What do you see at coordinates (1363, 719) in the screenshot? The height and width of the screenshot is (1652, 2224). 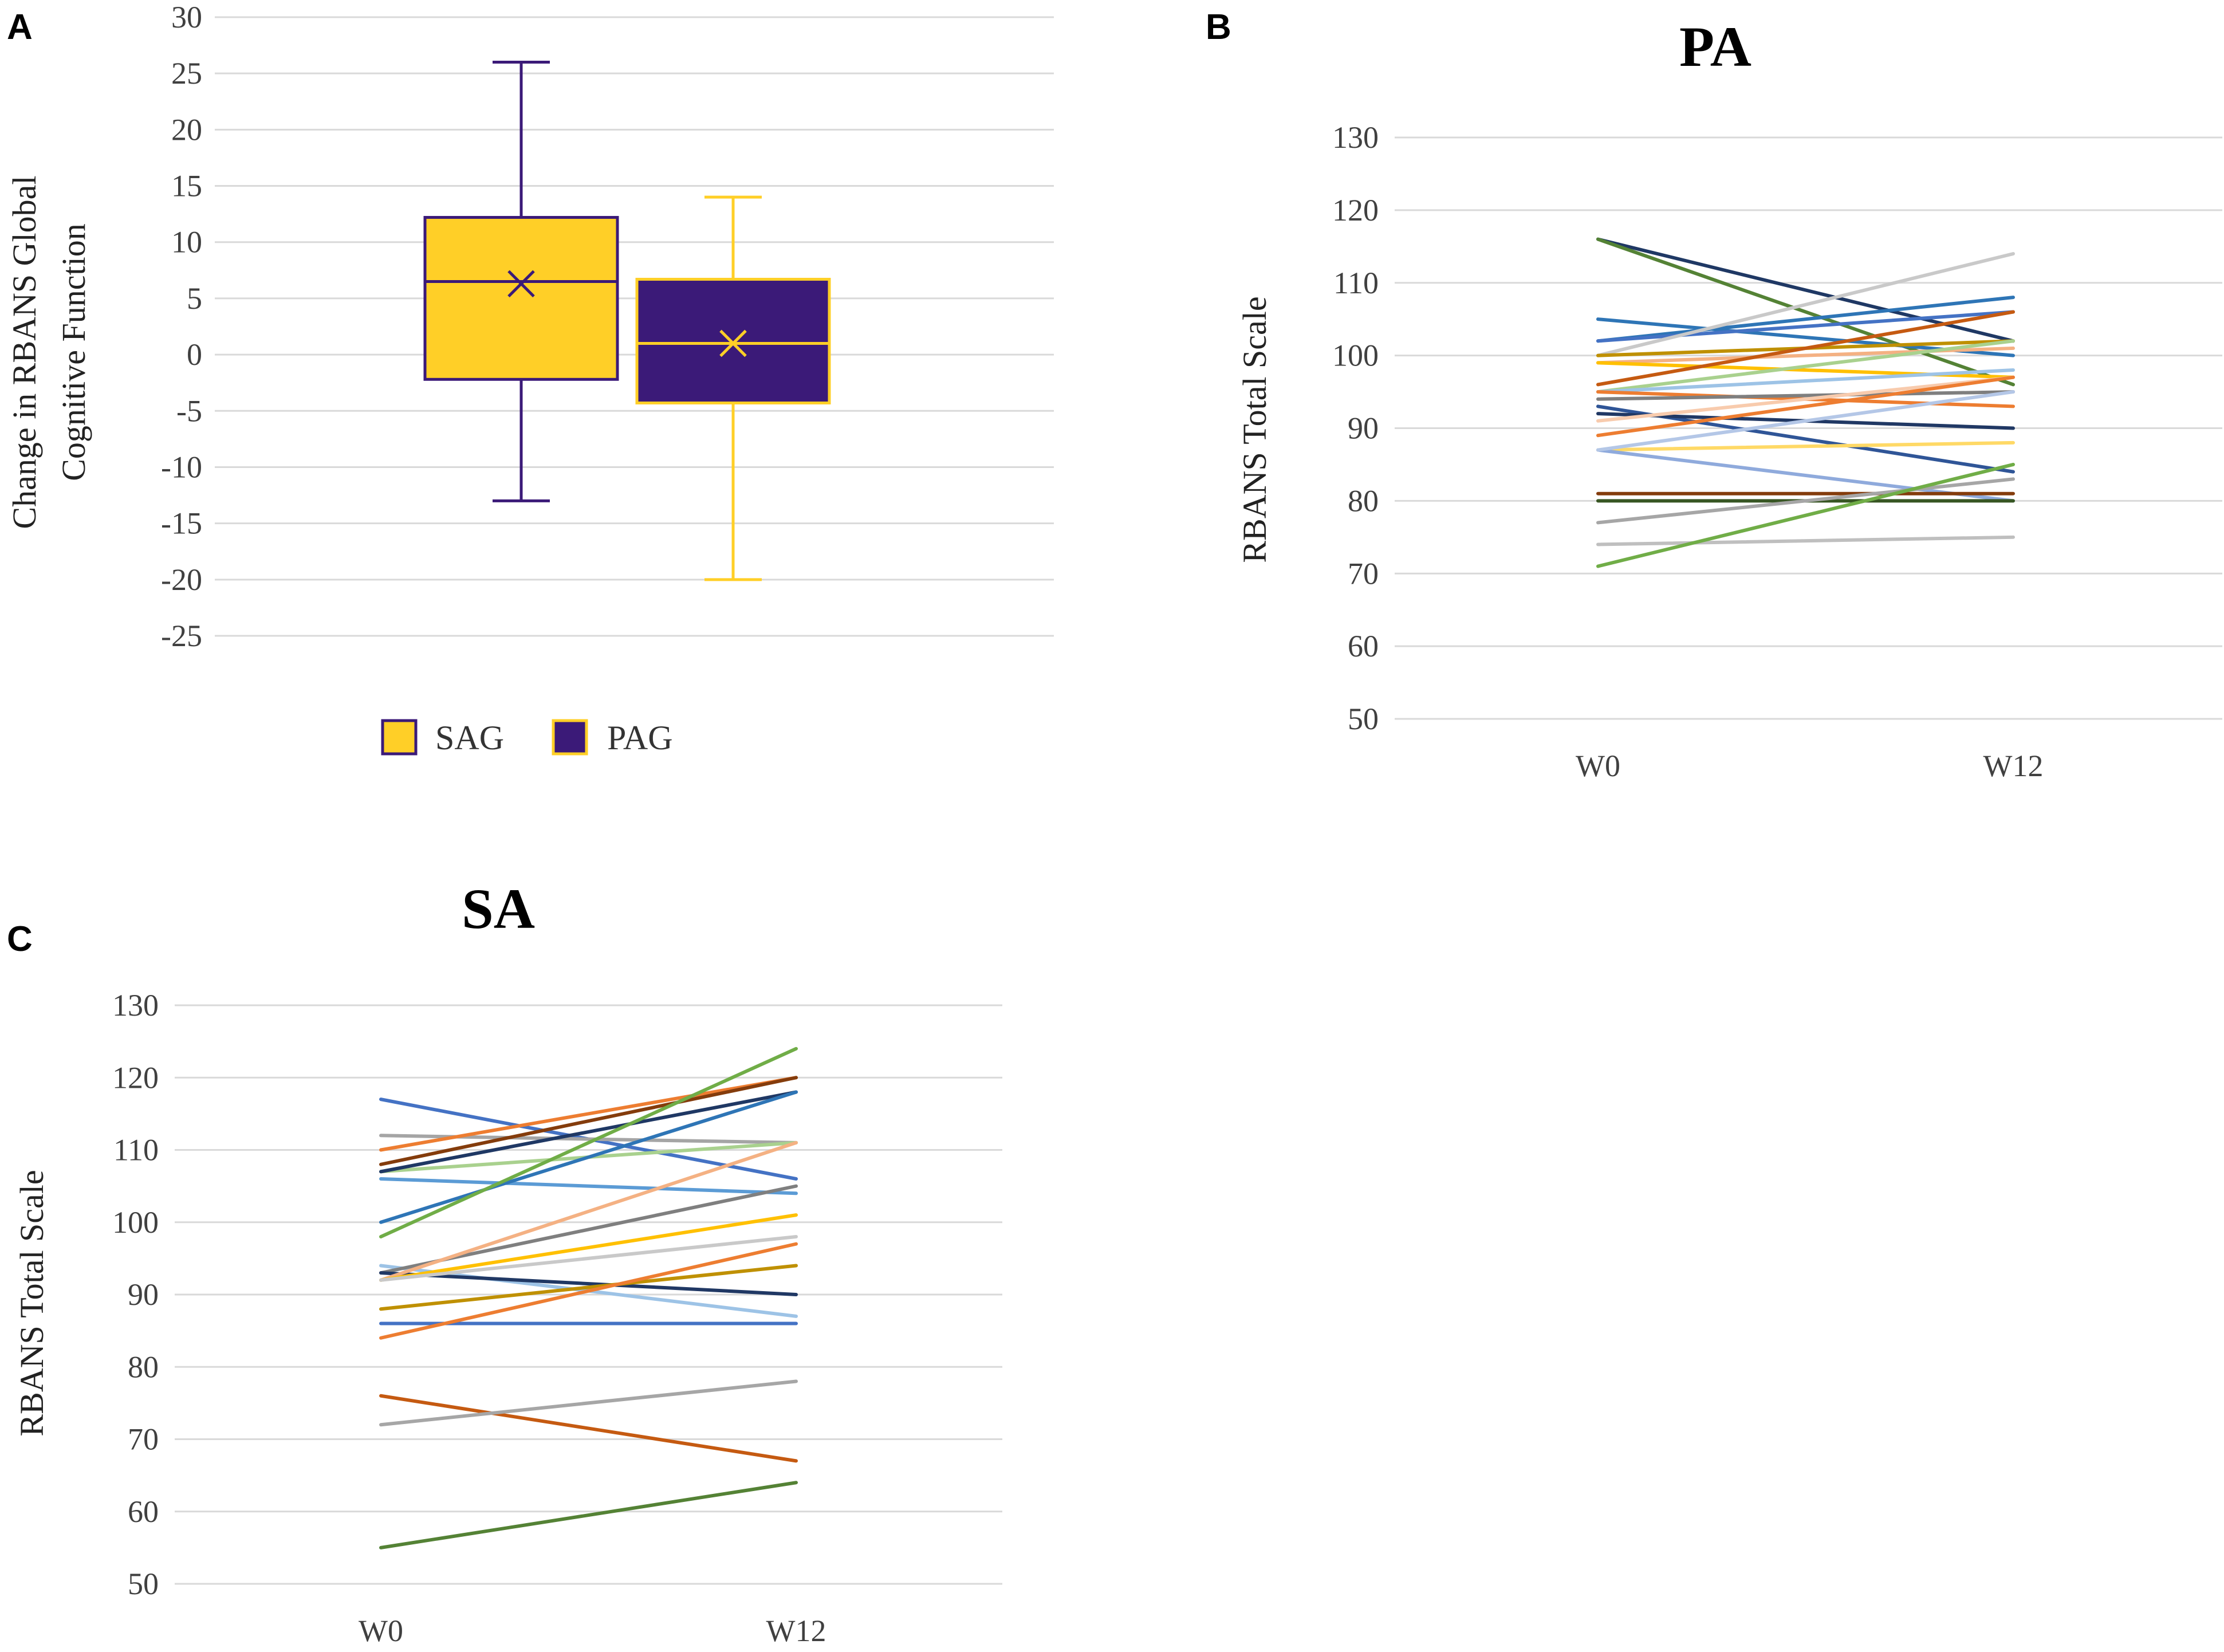 I see `panel-b-y-tick-label: 50` at bounding box center [1363, 719].